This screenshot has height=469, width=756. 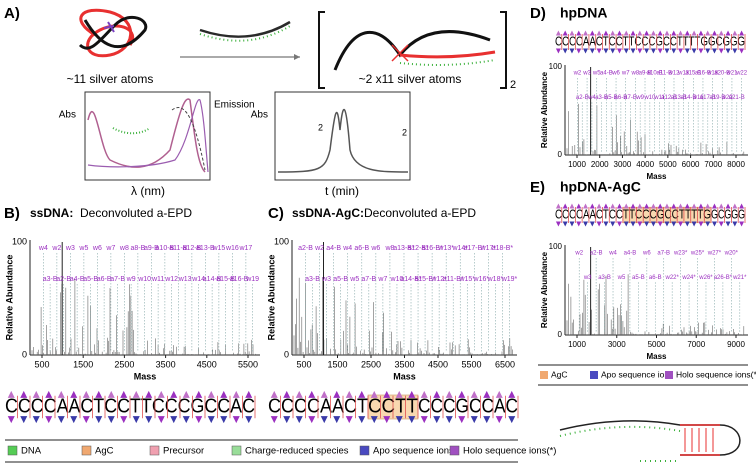 I want to click on y-label: Abs, so click(x=67, y=115).